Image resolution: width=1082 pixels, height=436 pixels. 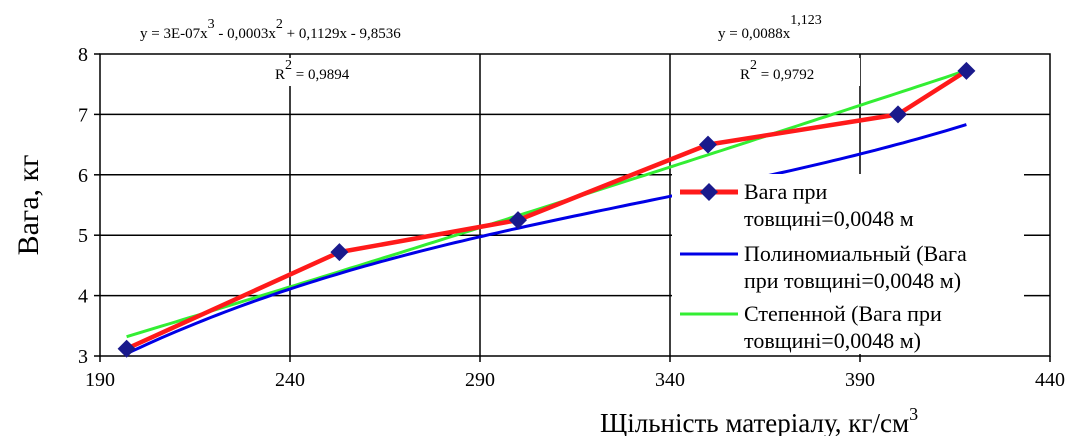 I want to click on poly-r2-box, so click(x=330, y=72).